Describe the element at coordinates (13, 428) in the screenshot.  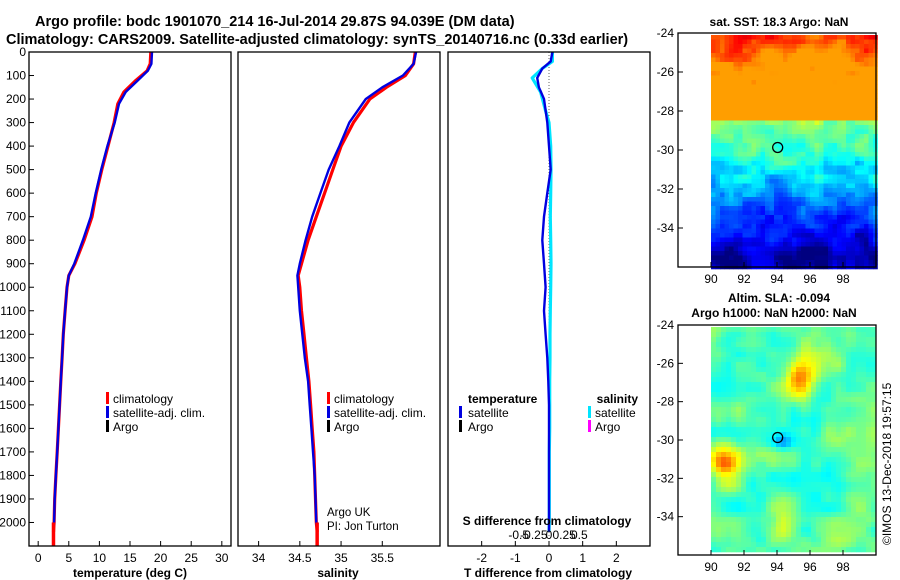
I see `y-tick-label: 1600` at that location.